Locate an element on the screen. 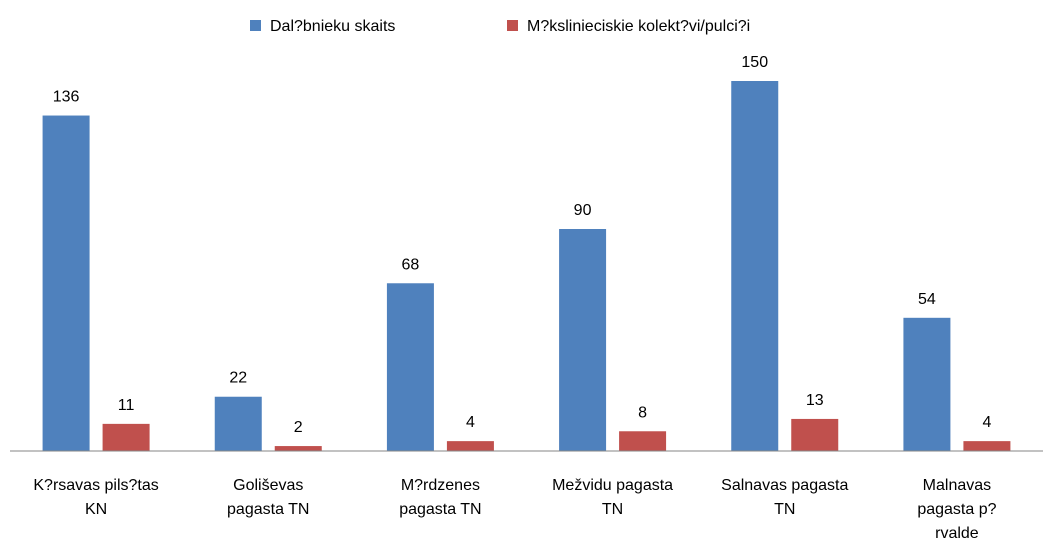 This screenshot has height=551, width=1054. data-label: 13 is located at coordinates (815, 400).